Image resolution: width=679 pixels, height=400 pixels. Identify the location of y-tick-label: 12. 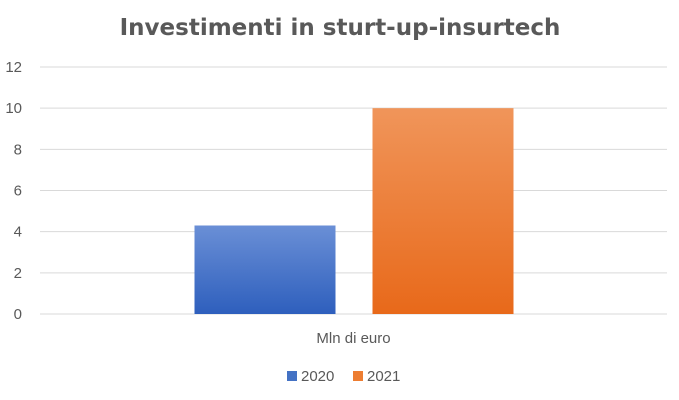
(13, 67).